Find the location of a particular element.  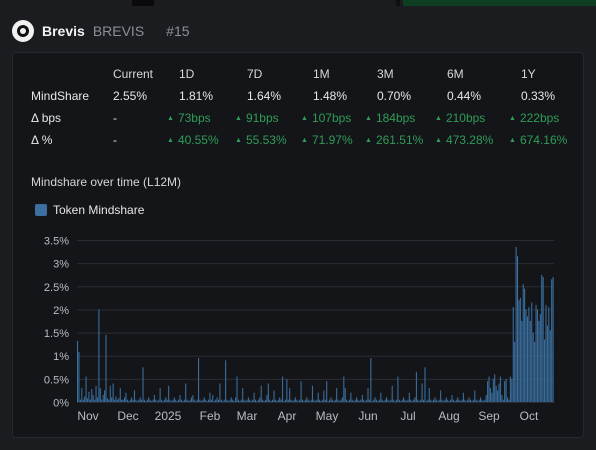

chart-legend: Token Mindshare is located at coordinates (89, 210).